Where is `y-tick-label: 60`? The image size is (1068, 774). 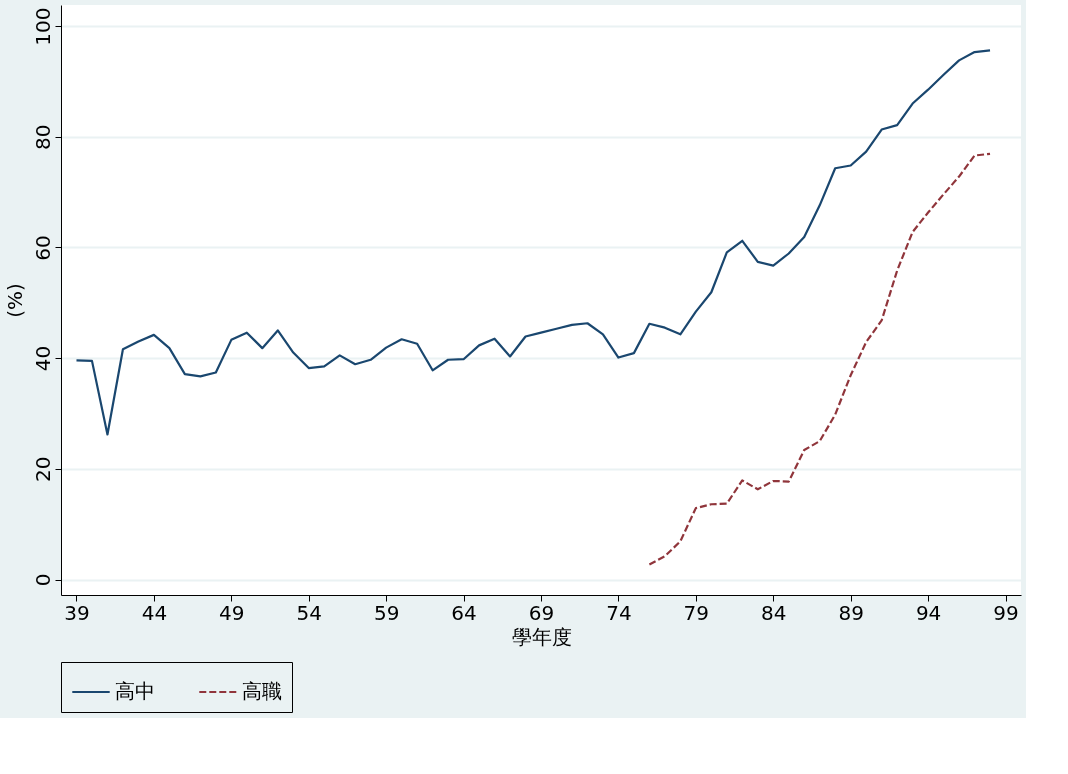
y-tick-label: 60 is located at coordinates (42, 248).